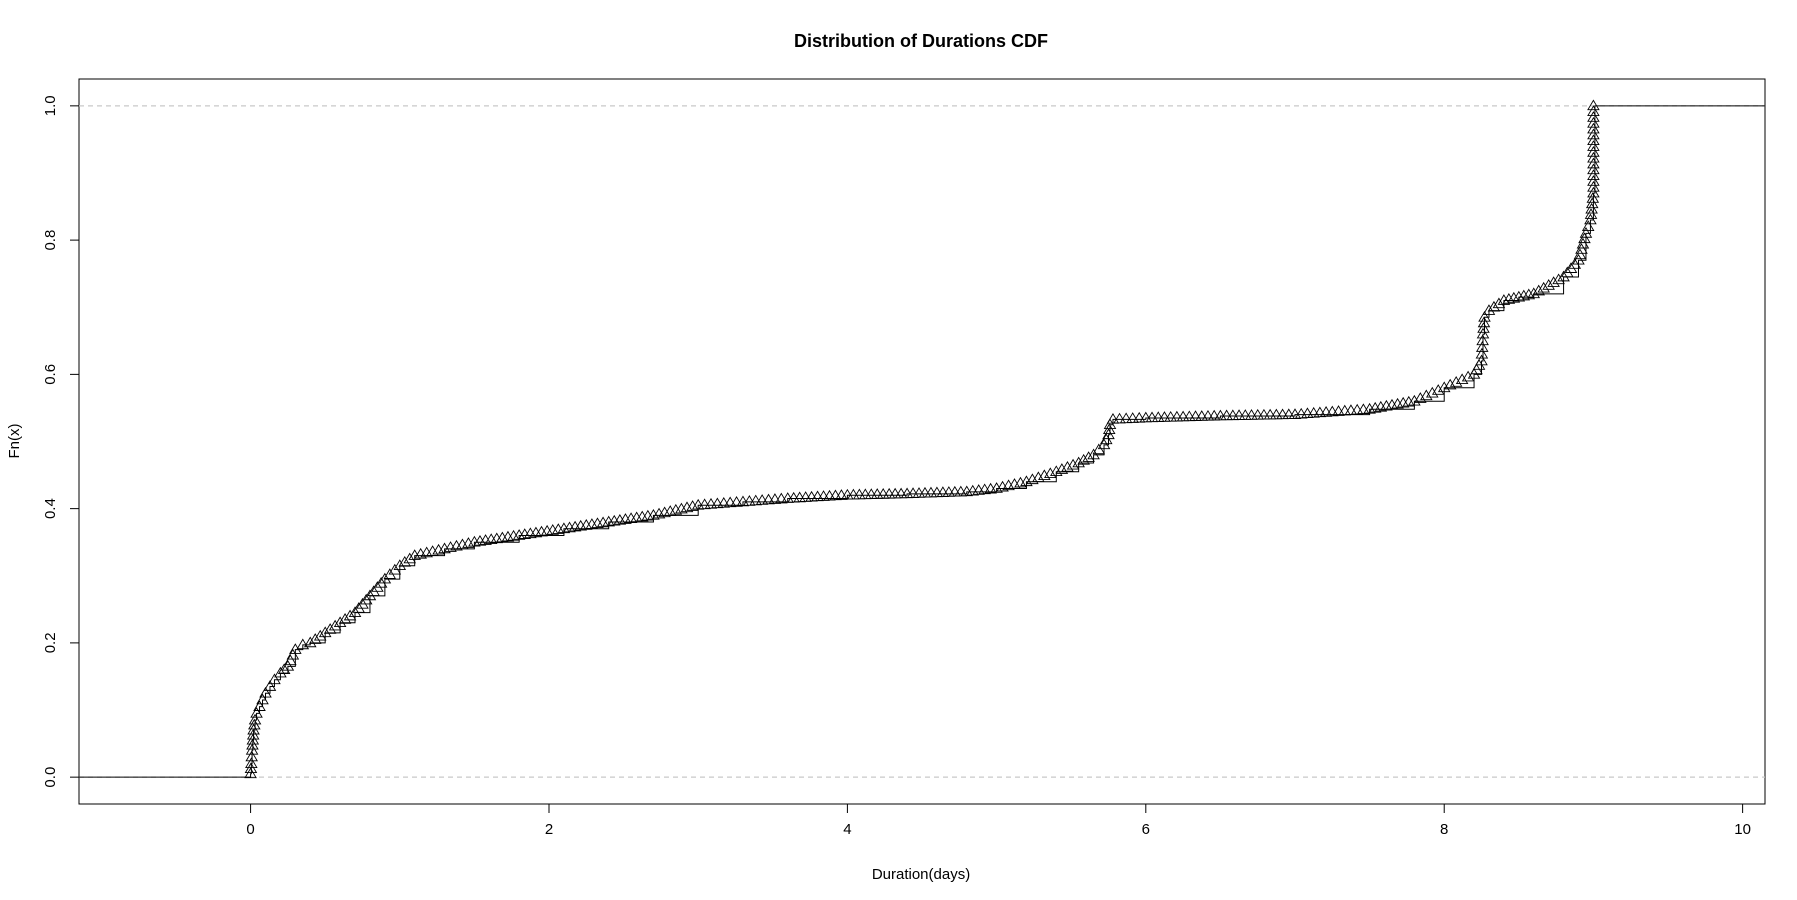  I want to click on y-tick-label-3: 0.6, so click(50, 374).